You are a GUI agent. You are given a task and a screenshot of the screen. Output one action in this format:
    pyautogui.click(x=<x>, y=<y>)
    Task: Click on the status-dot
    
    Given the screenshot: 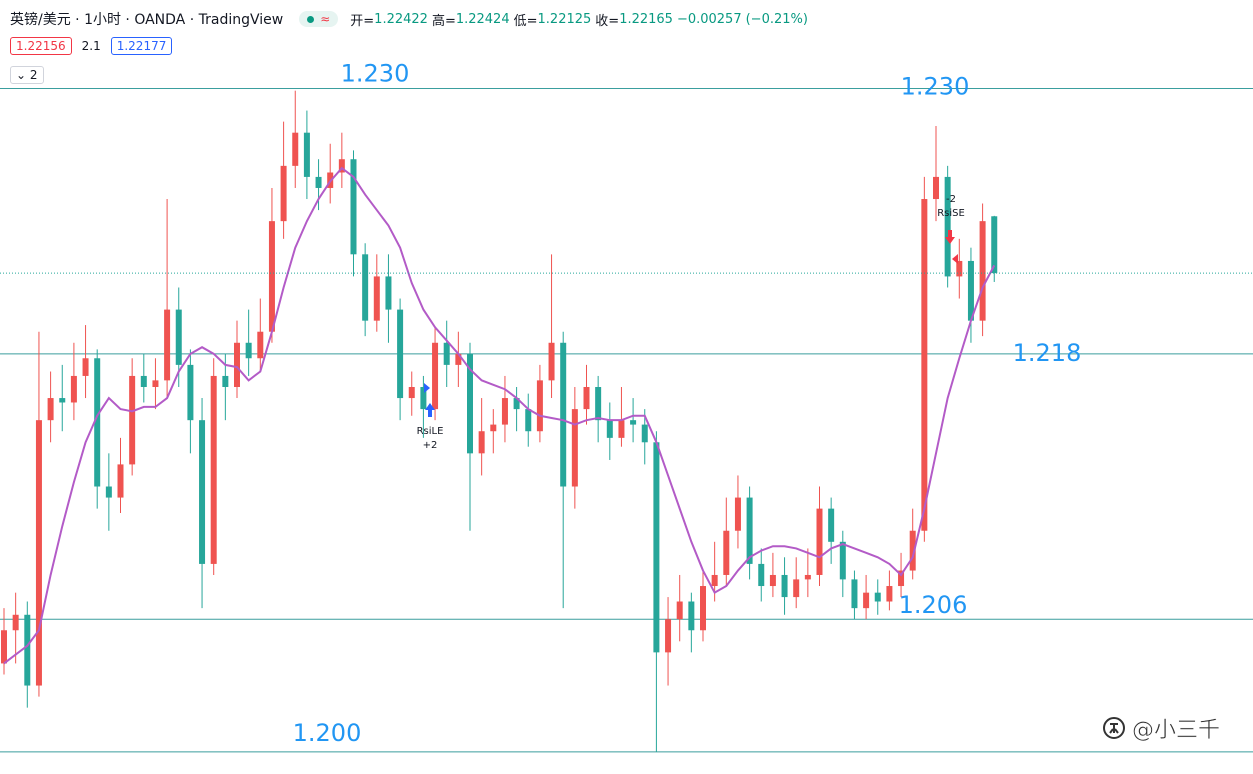 What is the action you would take?
    pyautogui.click(x=311, y=19)
    